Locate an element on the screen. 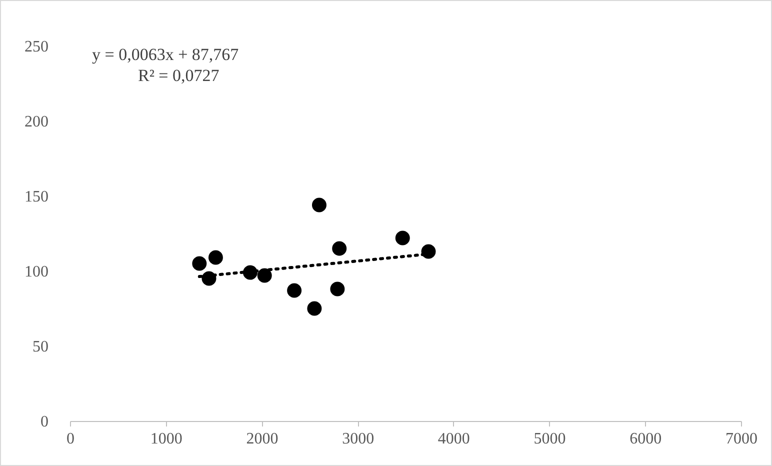  x-tick-label: 4000 is located at coordinates (454, 439).